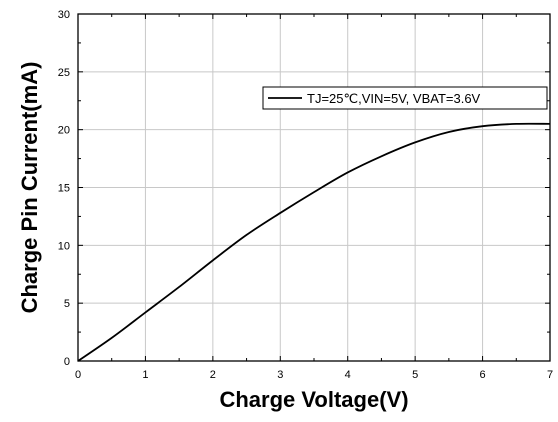 The height and width of the screenshot is (422, 558). I want to click on x-tick-label: 1, so click(145, 375).